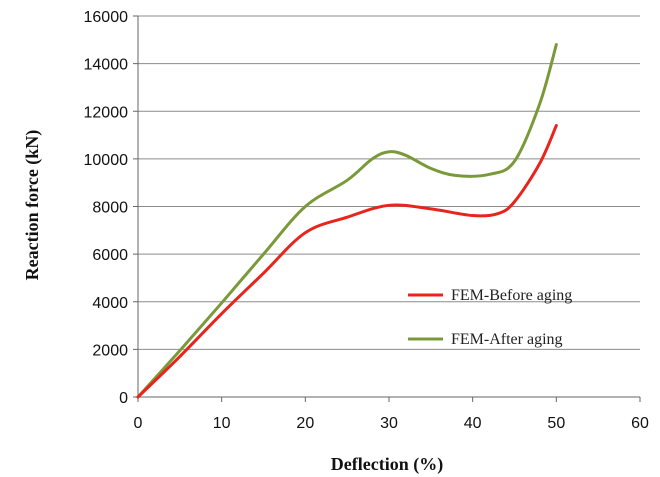 The height and width of the screenshot is (477, 660). What do you see at coordinates (473, 423) in the screenshot?
I see `x-tick-label: 40` at bounding box center [473, 423].